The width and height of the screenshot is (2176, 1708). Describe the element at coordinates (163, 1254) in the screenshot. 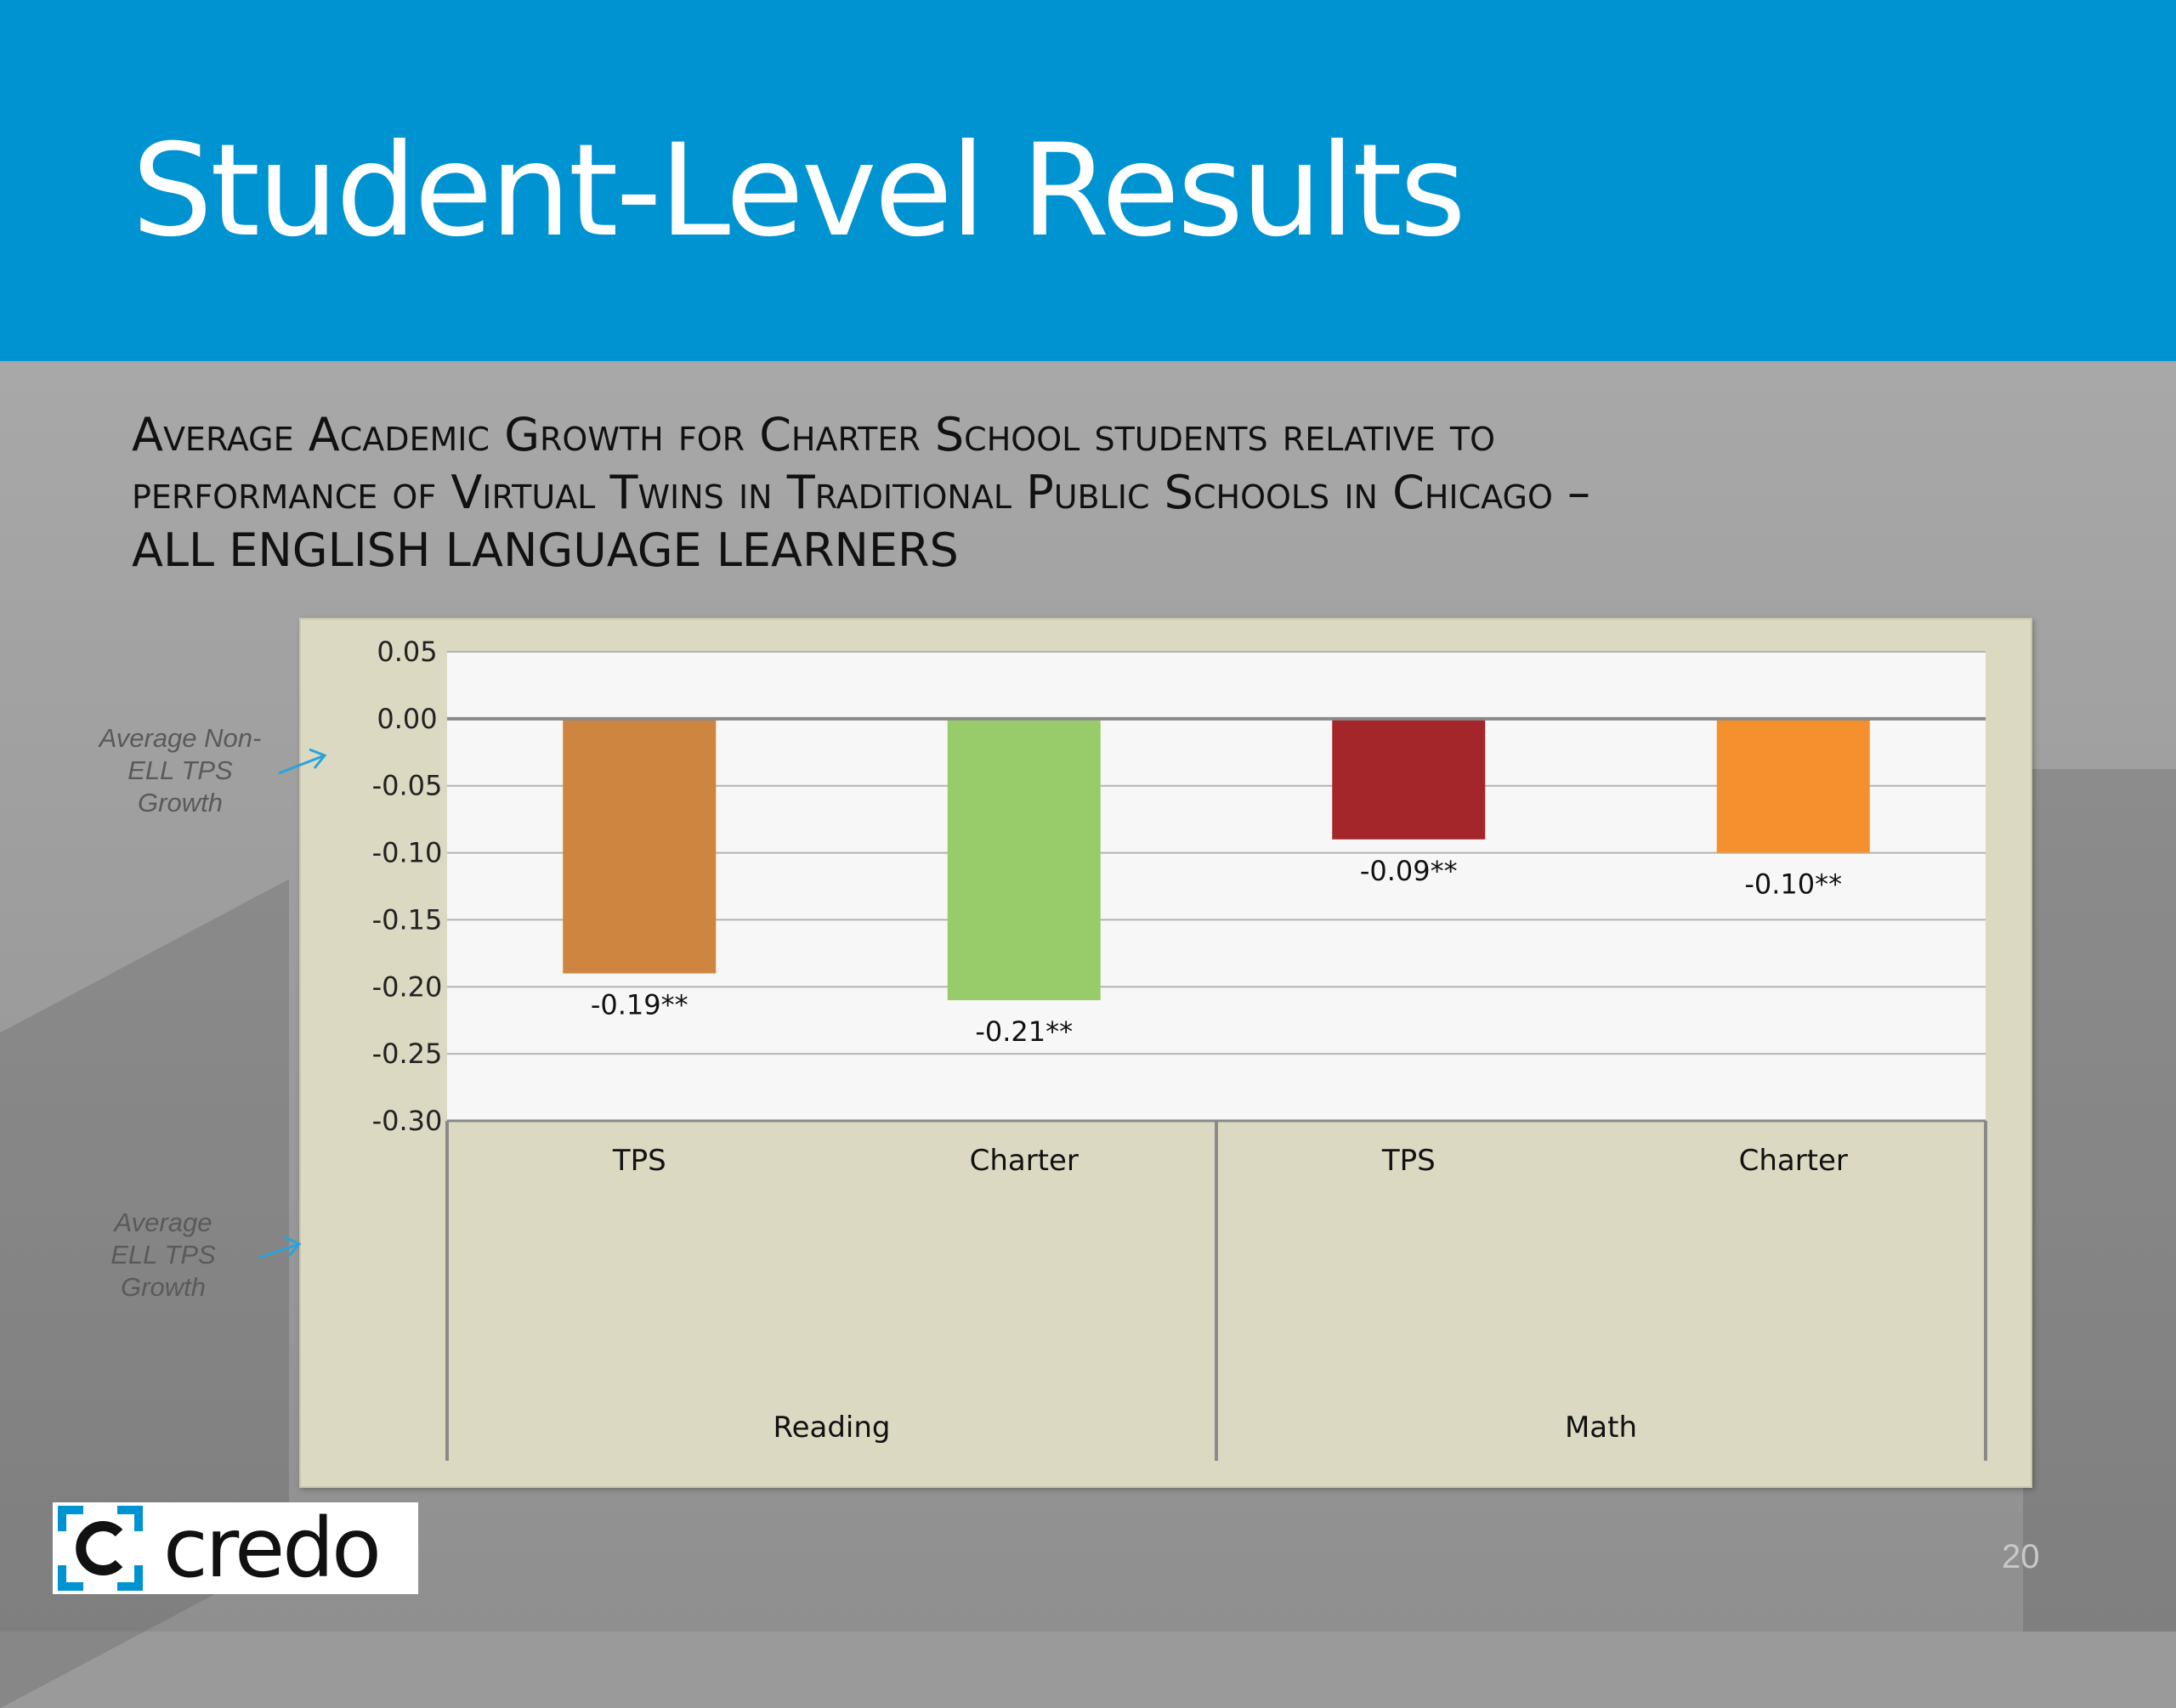

I see `note-average-ell: Average ELL TPS Growth` at that location.